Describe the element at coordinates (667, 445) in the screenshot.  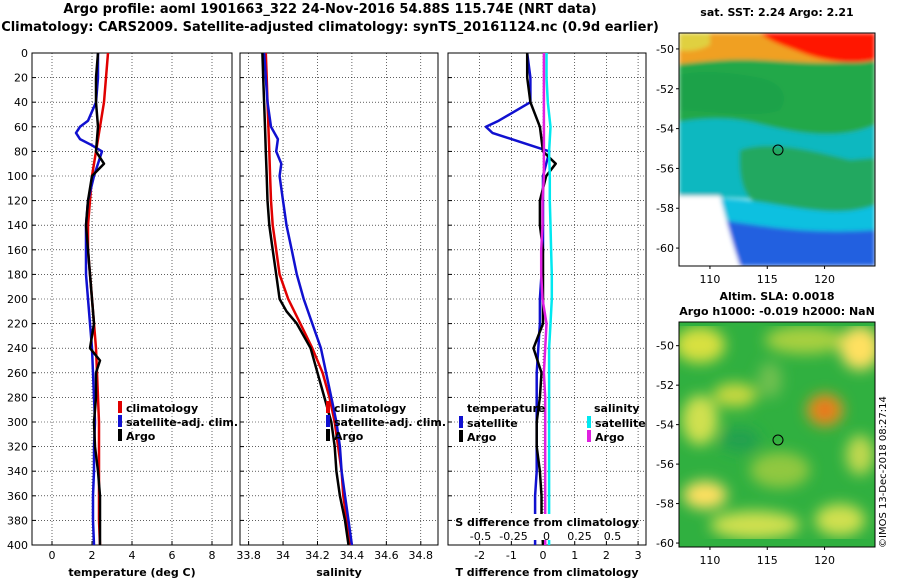
I see `sla-lat-axis: -50 -52 -54 -56 -58 -60` at that location.